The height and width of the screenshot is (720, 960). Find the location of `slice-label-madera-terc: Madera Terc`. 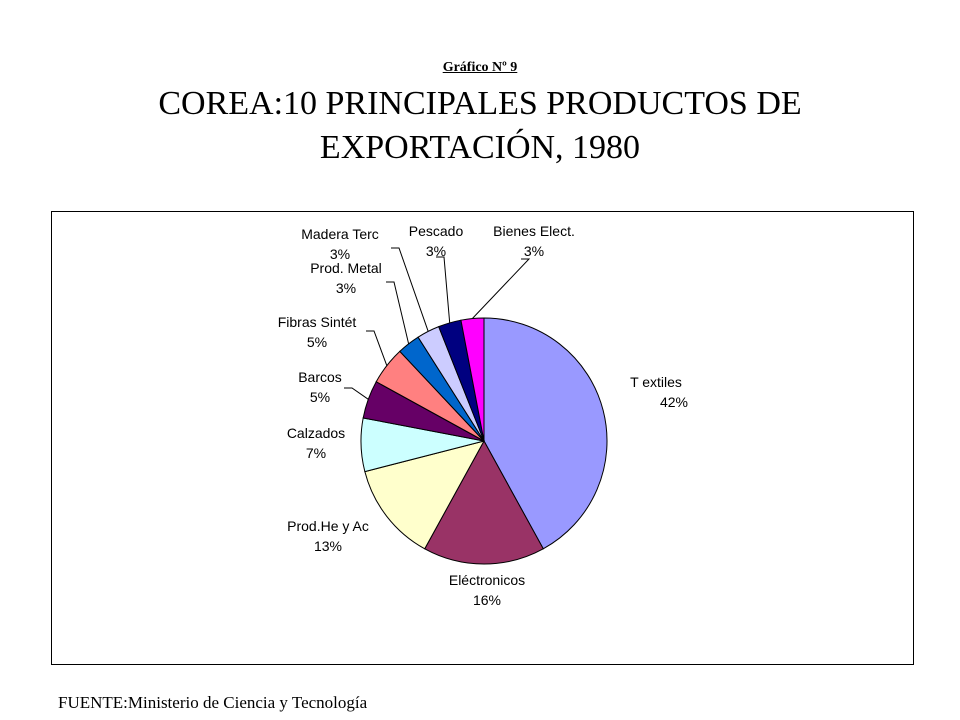

slice-label-madera-terc: Madera Terc is located at coordinates (340, 234).